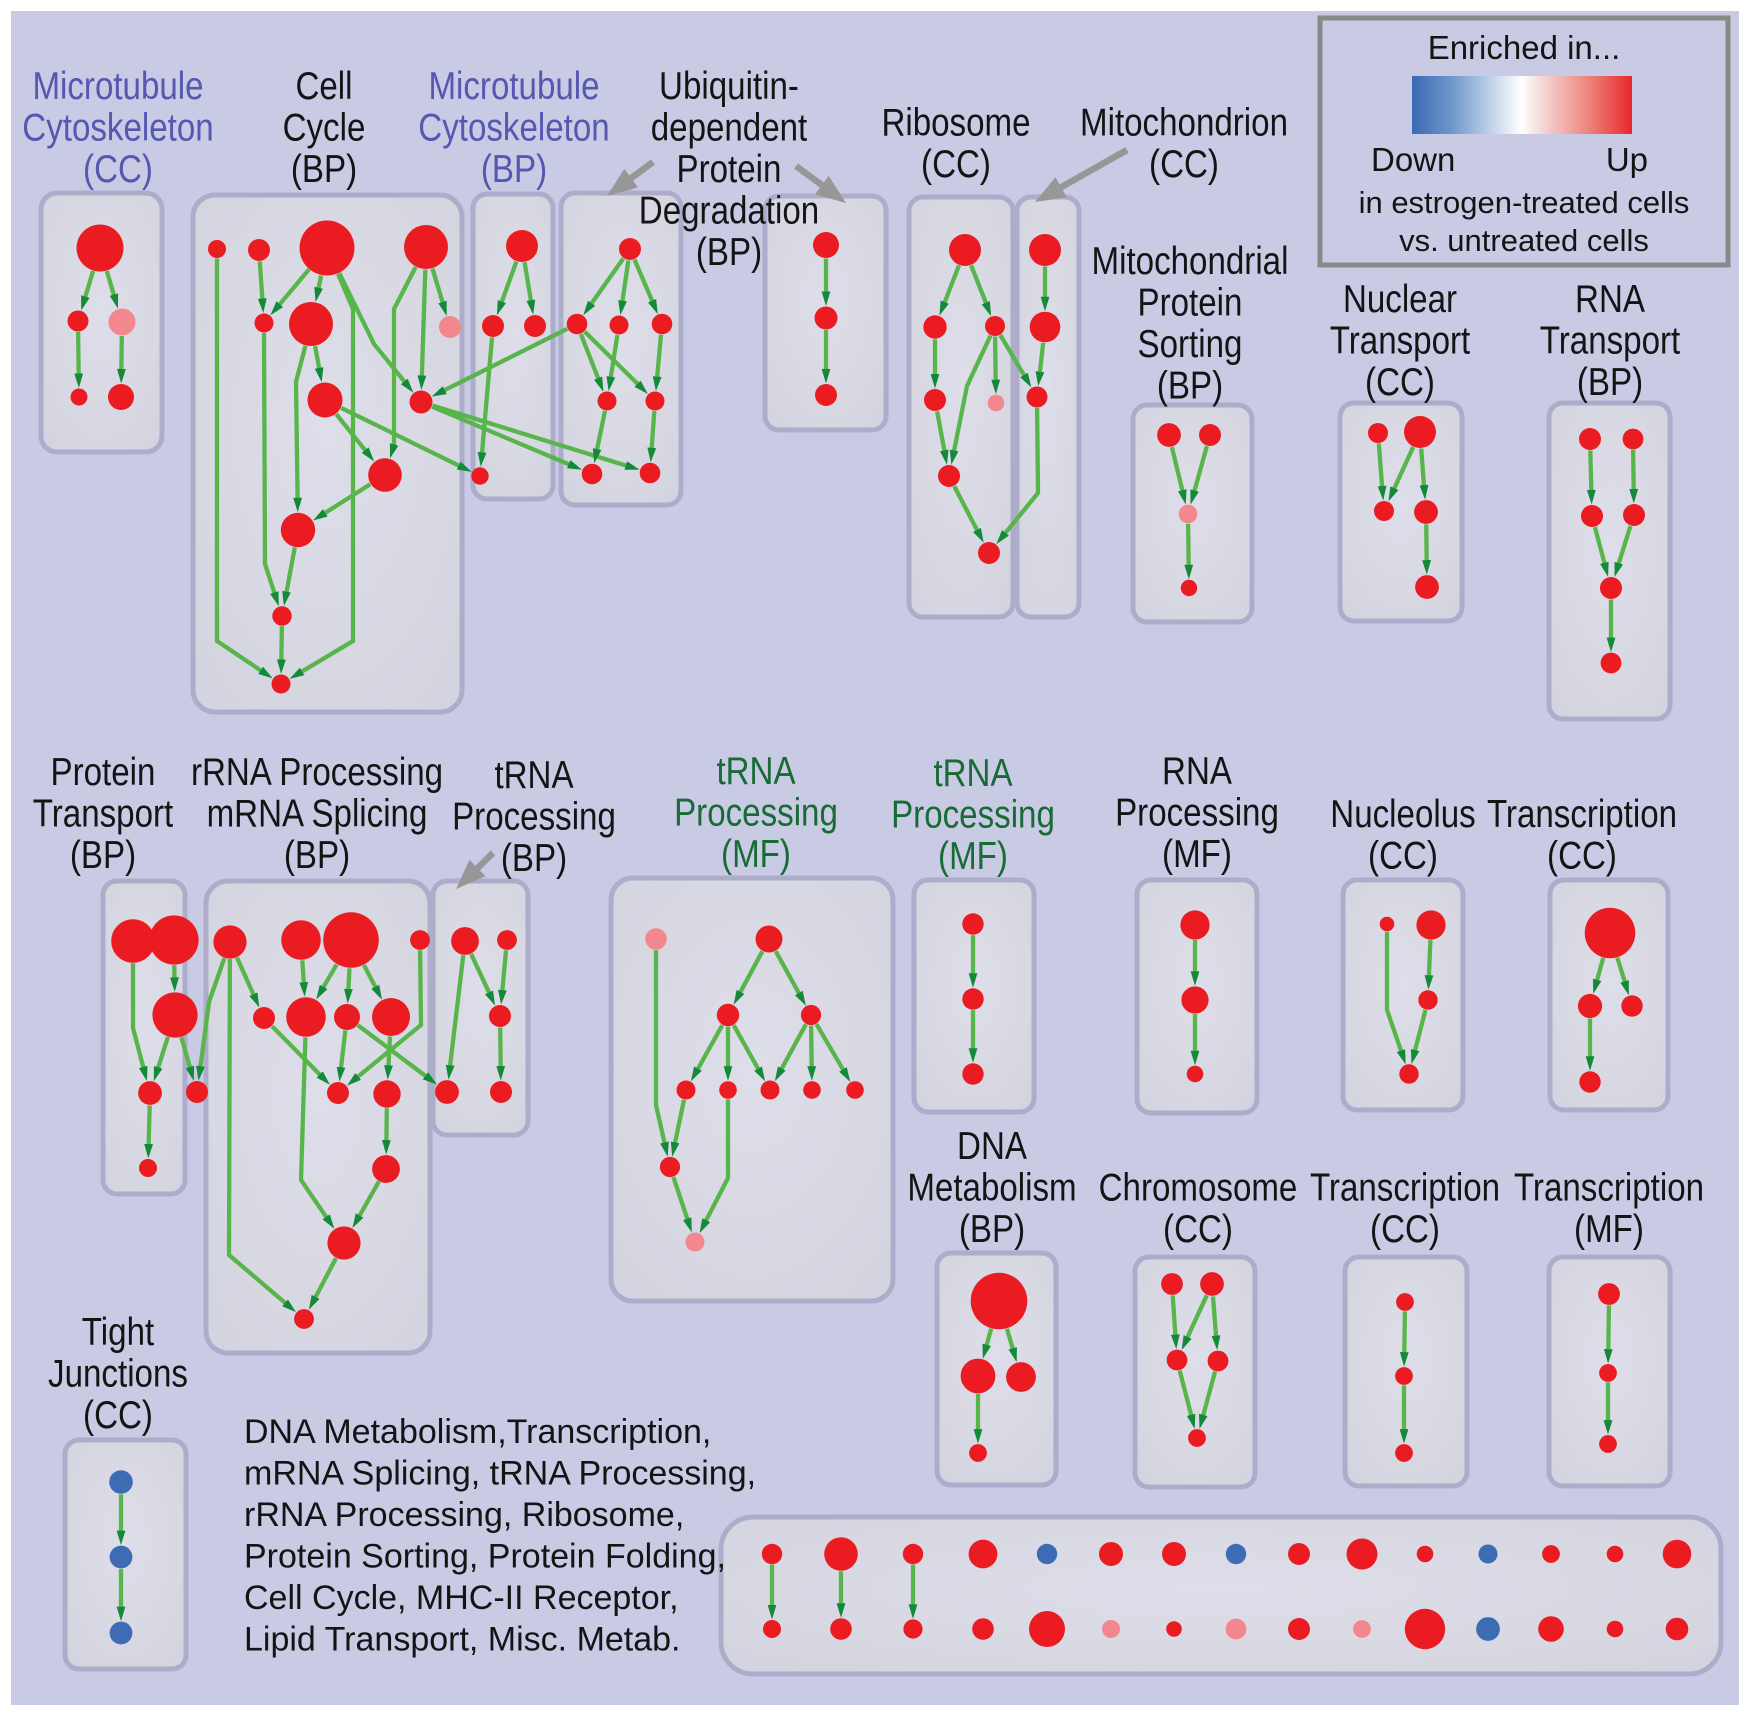 The height and width of the screenshot is (1720, 1750). What do you see at coordinates (1524, 202) in the screenshot?
I see `svg-text: in estrogen-treated cells` at bounding box center [1524, 202].